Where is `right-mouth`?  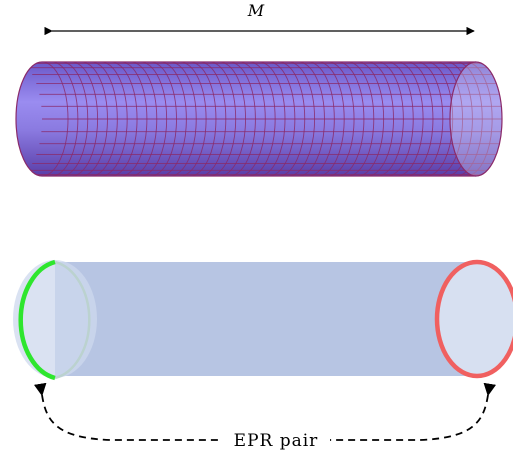 right-mouth is located at coordinates (473, 319).